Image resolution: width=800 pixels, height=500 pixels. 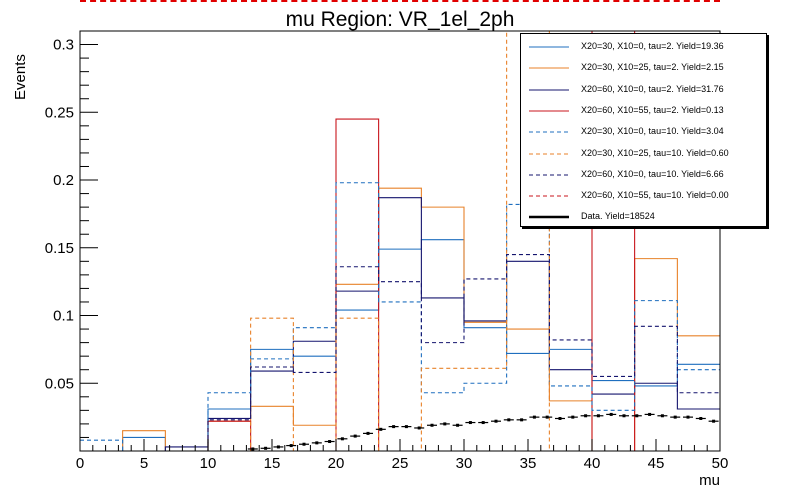 What do you see at coordinates (720, 463) in the screenshot?
I see `x-tick-label-10: 50` at bounding box center [720, 463].